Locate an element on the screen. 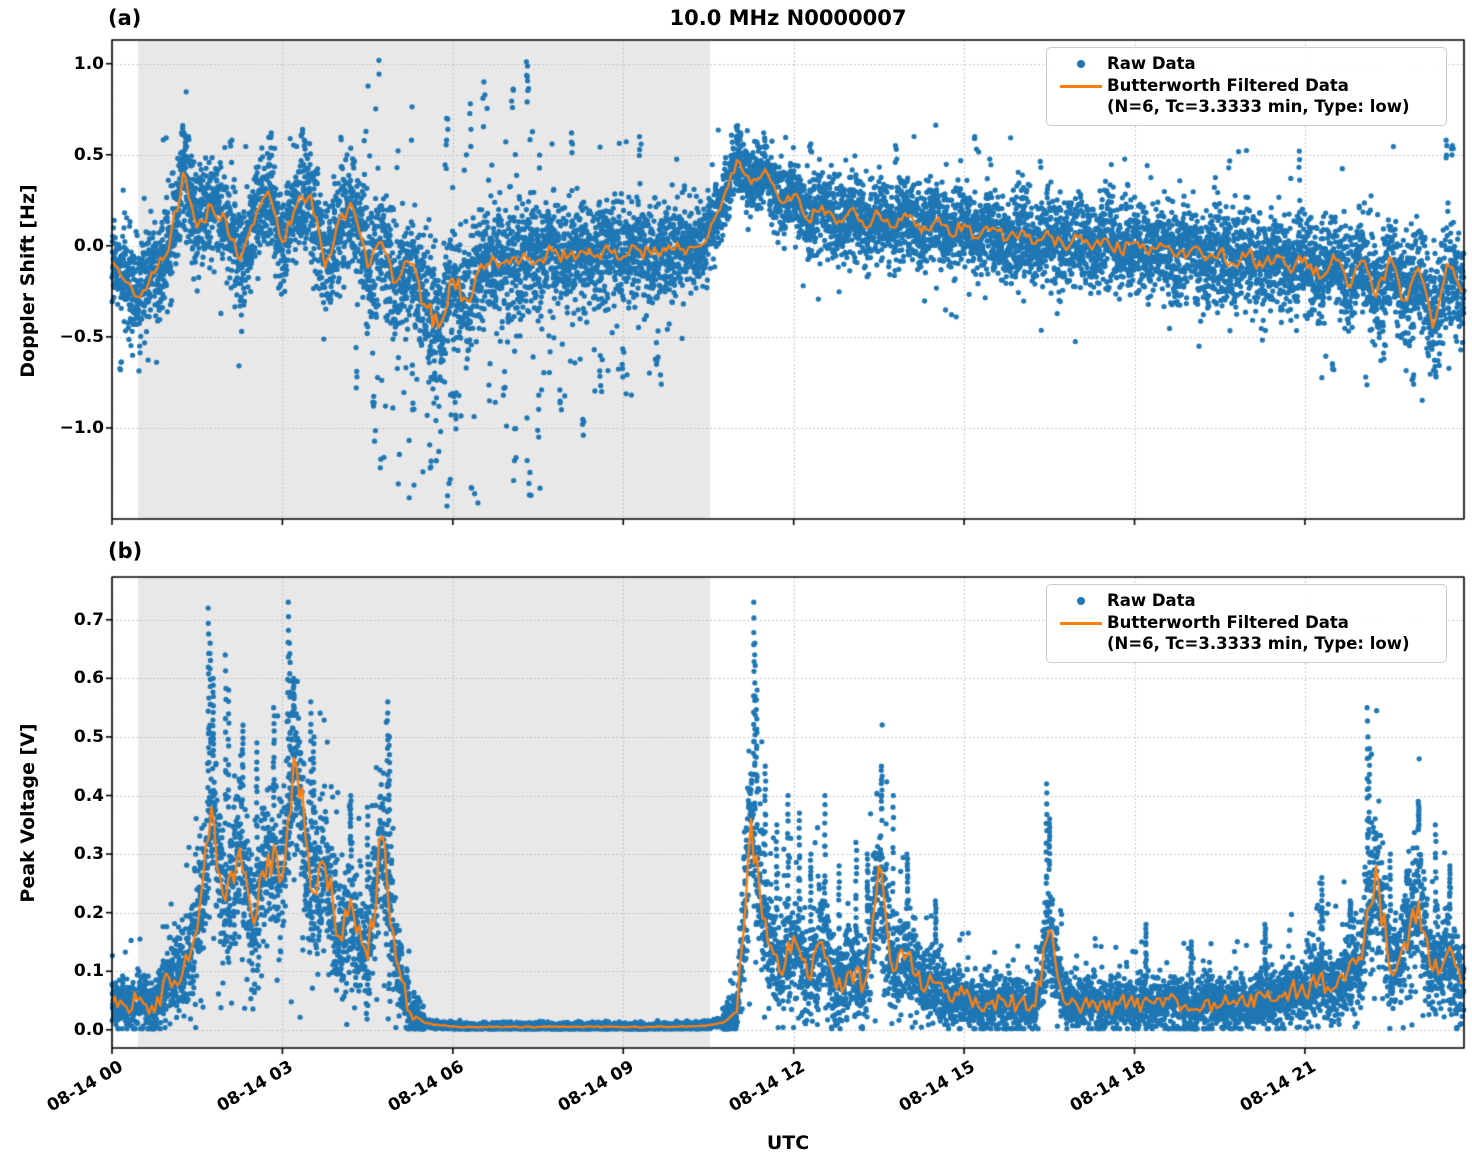  y-tick-label-b: 0.1 is located at coordinates (88, 971).